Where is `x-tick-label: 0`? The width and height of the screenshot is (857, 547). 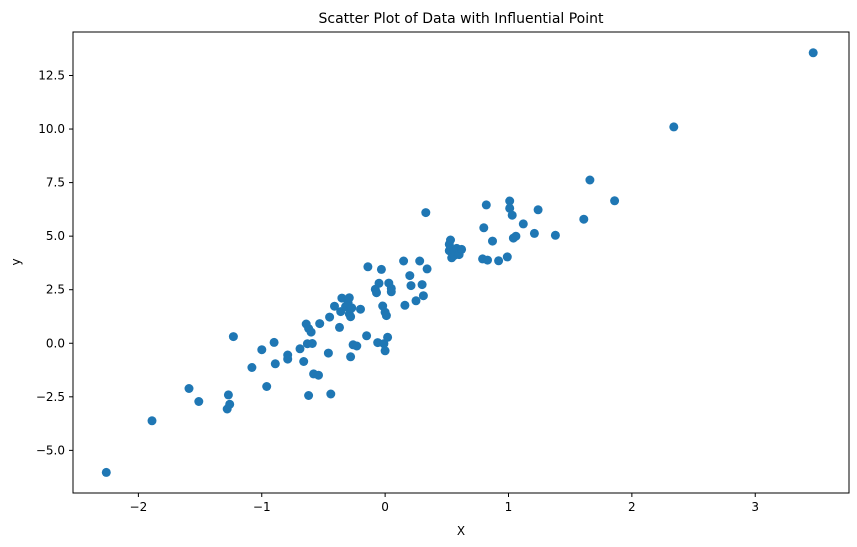
x-tick-label: 0 is located at coordinates (385, 507).